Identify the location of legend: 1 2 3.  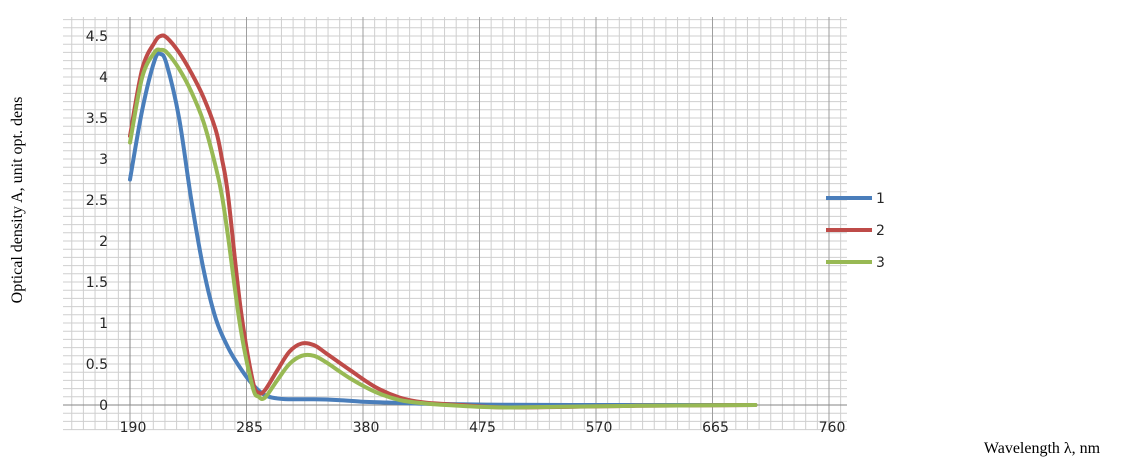
(855, 231).